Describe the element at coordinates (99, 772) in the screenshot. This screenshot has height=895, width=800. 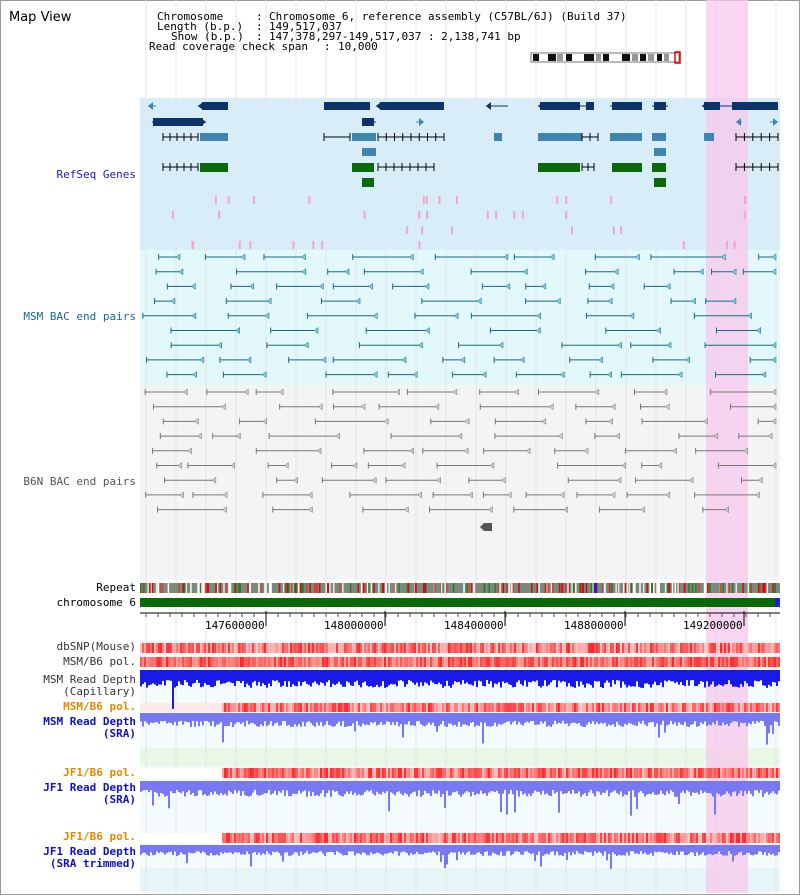
I see `track-label-jf1-b6-pol: JF1/B6 pol.` at that location.